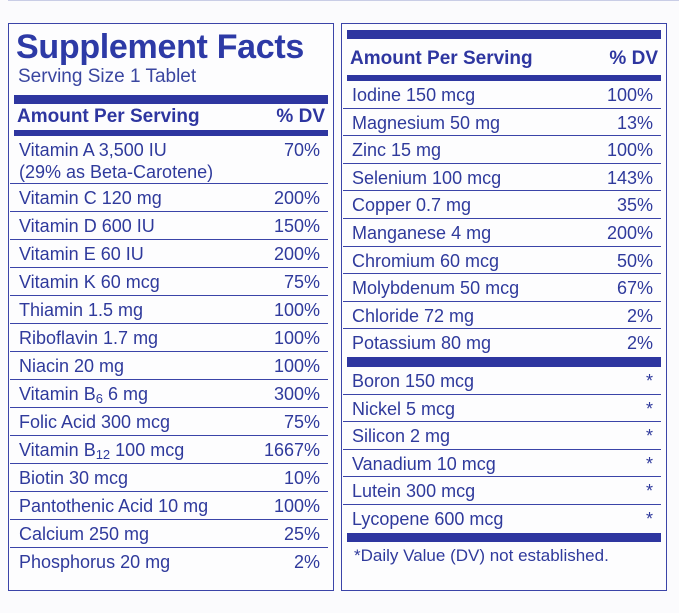 The image size is (679, 613). Describe the element at coordinates (414, 491) in the screenshot. I see `nutrient-name: Lutein 300 mcg` at that location.